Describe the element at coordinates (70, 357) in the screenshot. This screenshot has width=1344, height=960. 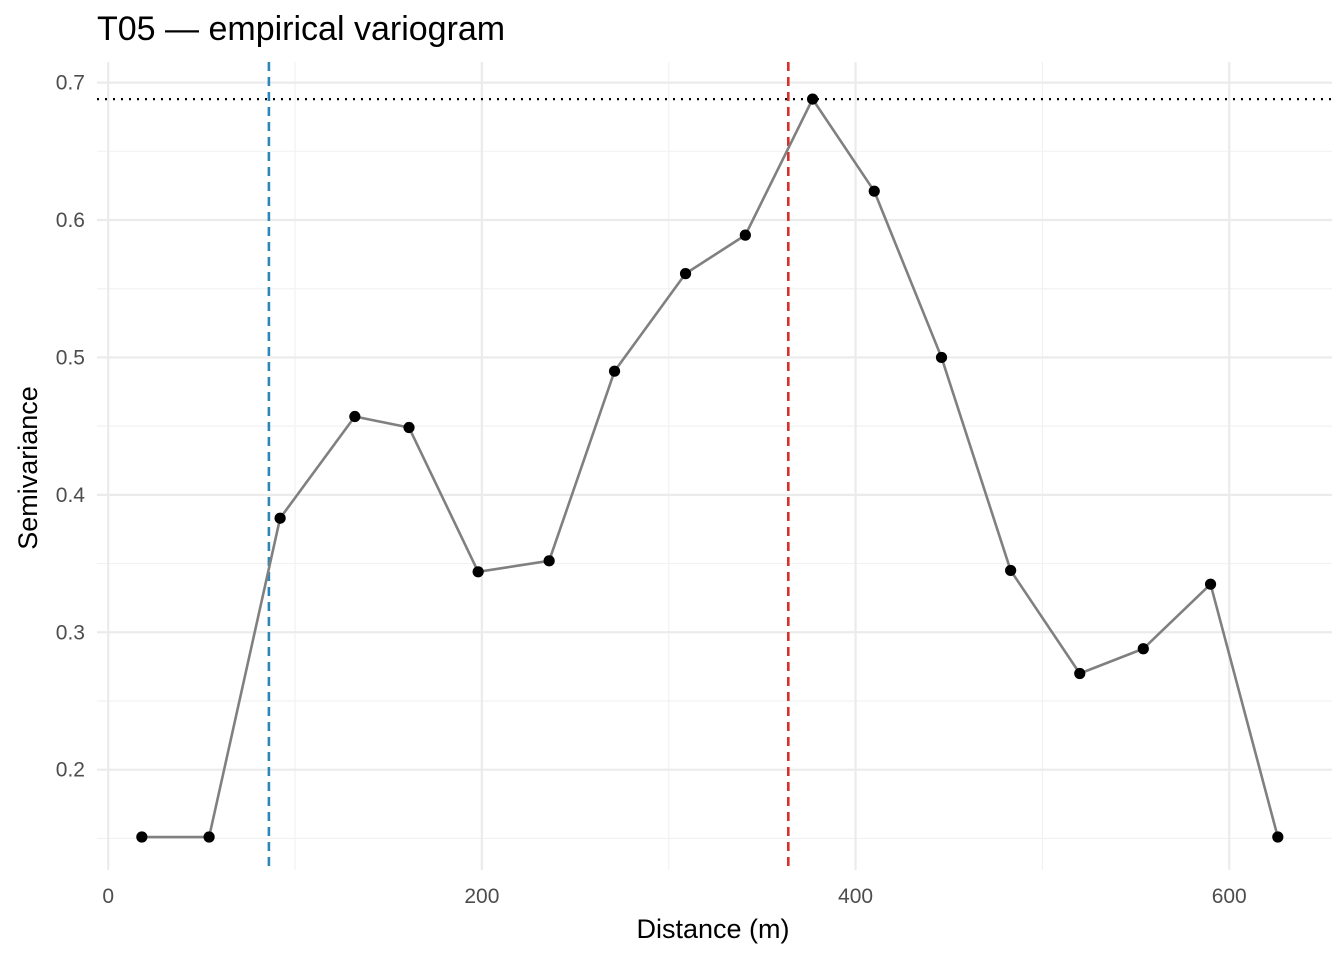
I see `y-tick-label: 0.5` at that location.